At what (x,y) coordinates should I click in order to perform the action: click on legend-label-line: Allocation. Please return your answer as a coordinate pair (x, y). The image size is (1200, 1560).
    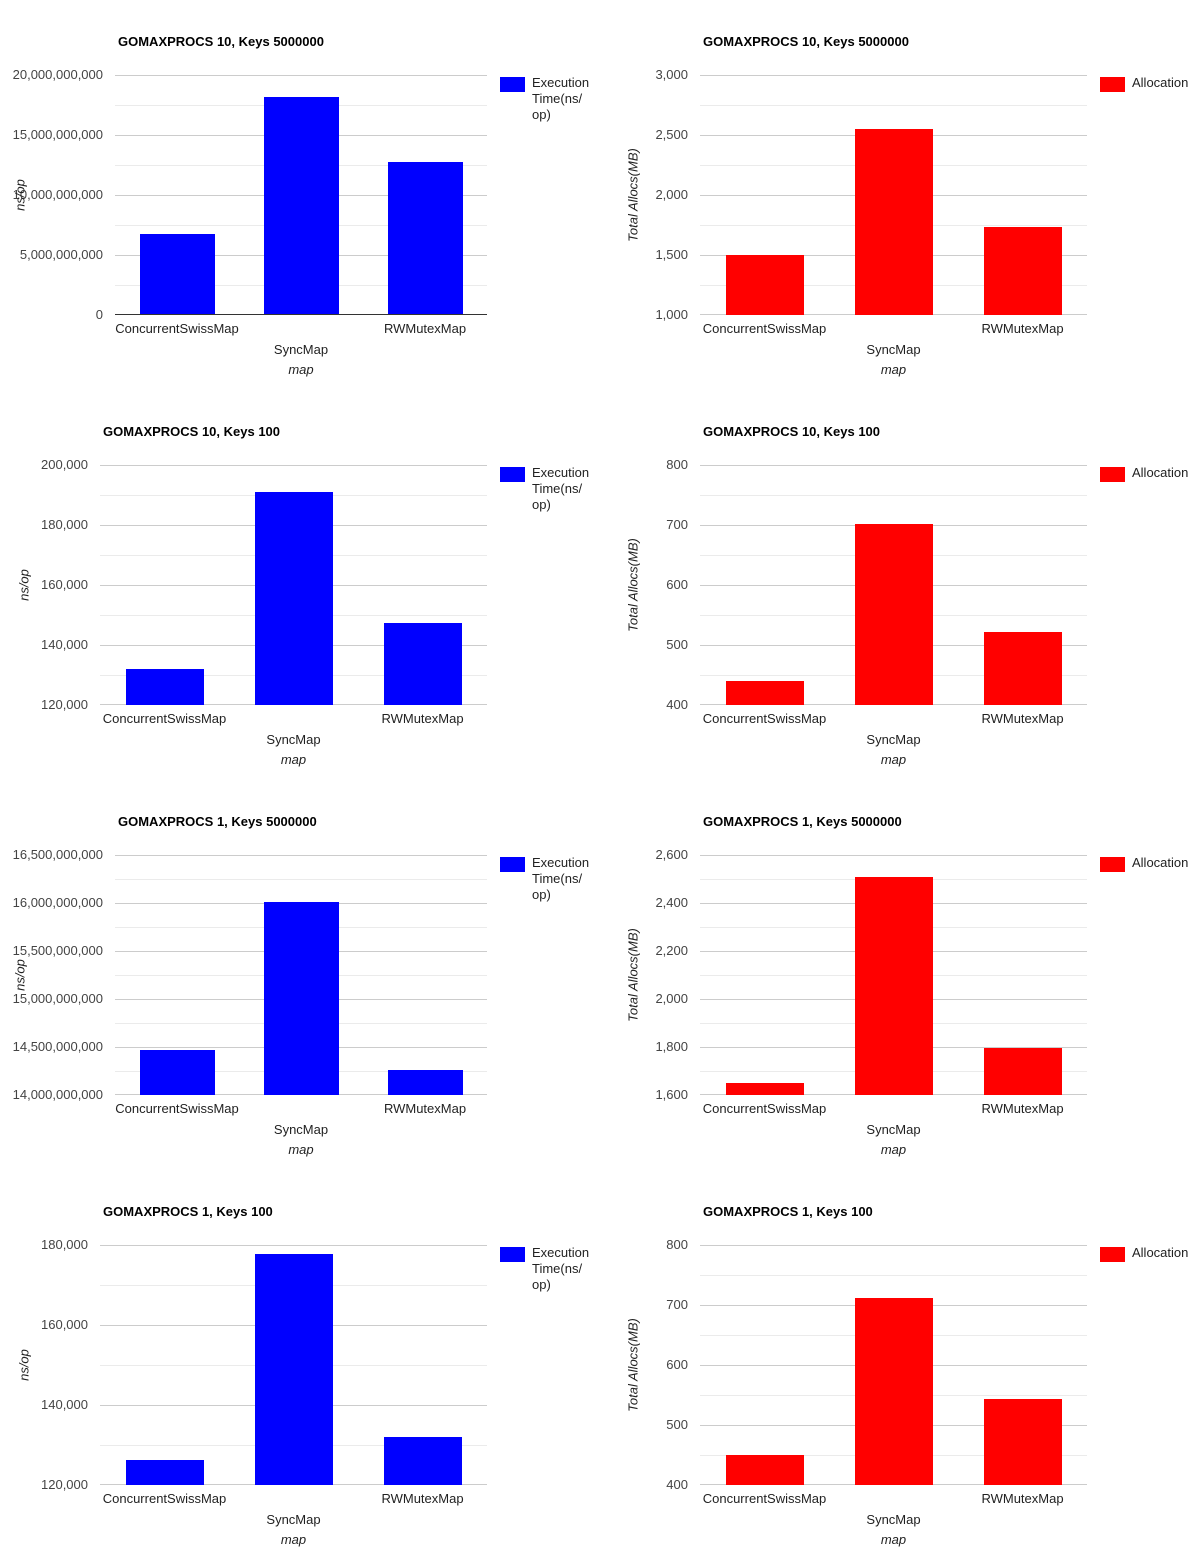
    Looking at the image, I should click on (1160, 472).